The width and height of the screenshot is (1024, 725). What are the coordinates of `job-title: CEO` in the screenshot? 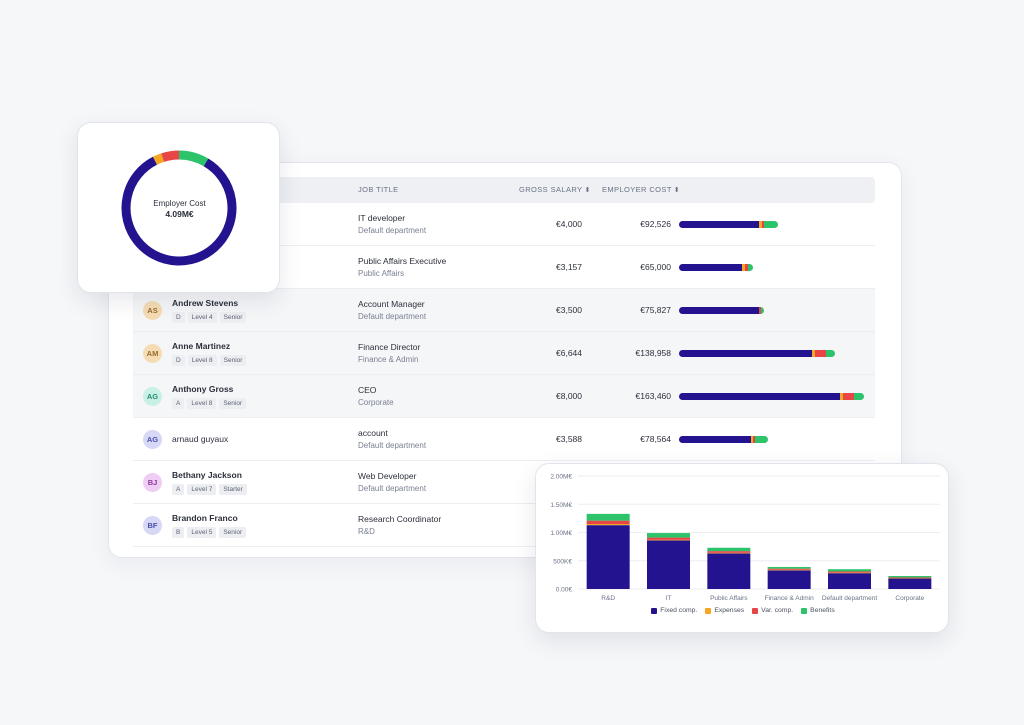 It's located at (367, 390).